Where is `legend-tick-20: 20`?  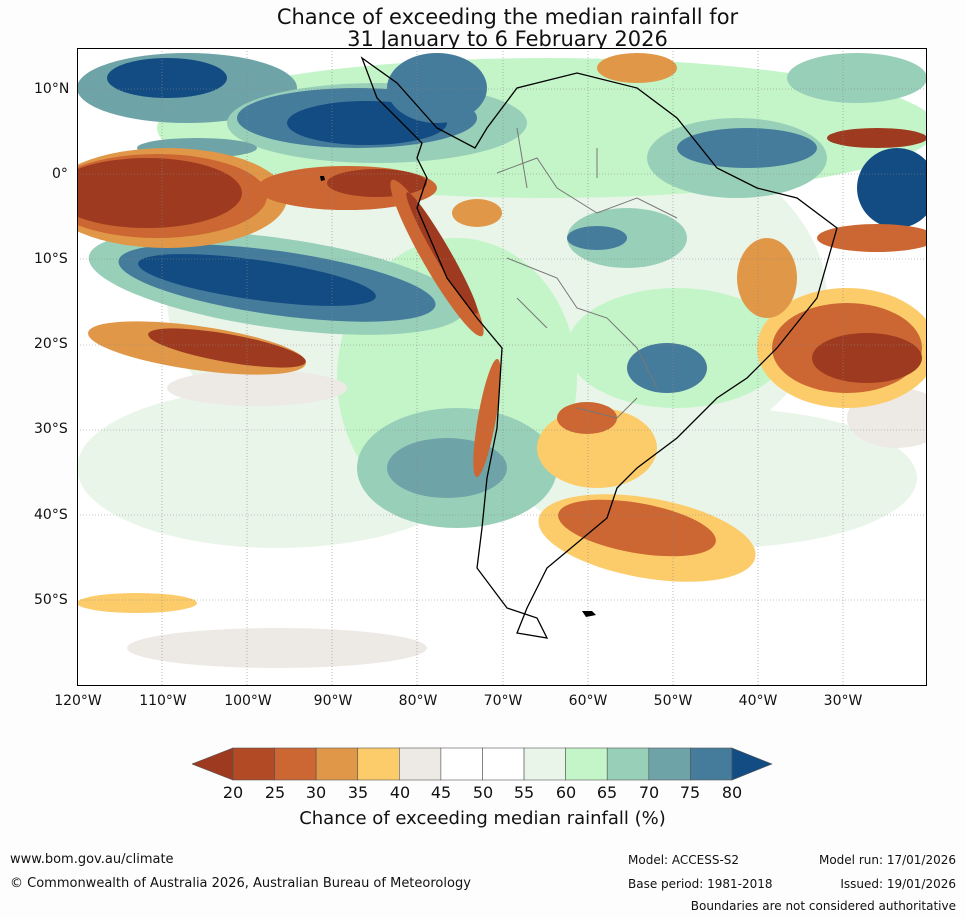 legend-tick-20: 20 is located at coordinates (233, 792).